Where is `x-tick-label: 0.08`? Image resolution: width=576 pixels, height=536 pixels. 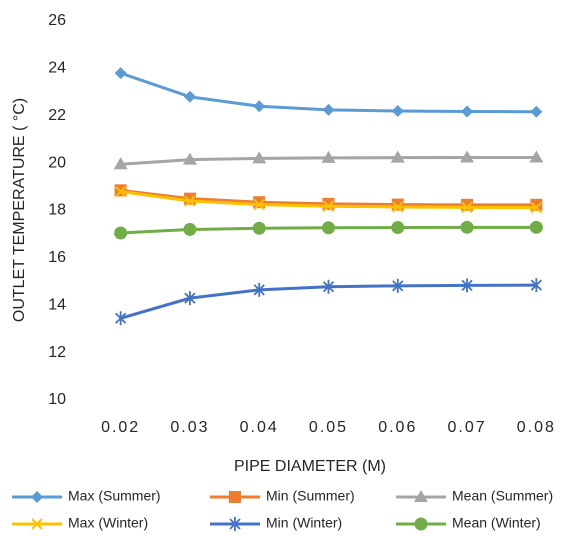 x-tick-label: 0.08 is located at coordinates (536, 427).